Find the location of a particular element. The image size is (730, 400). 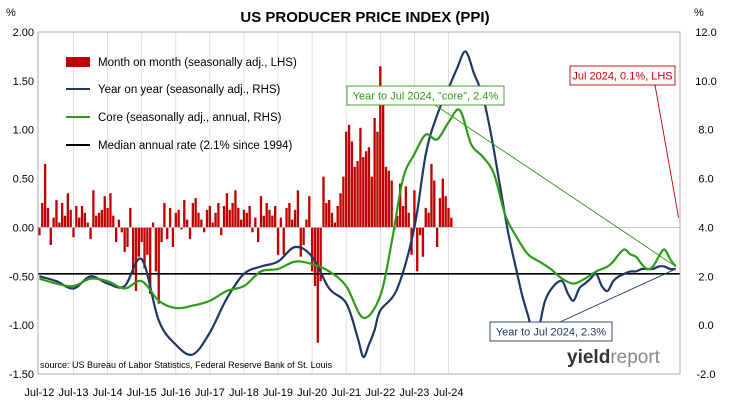

x-tick-label: Jul-13 is located at coordinates (74, 393).